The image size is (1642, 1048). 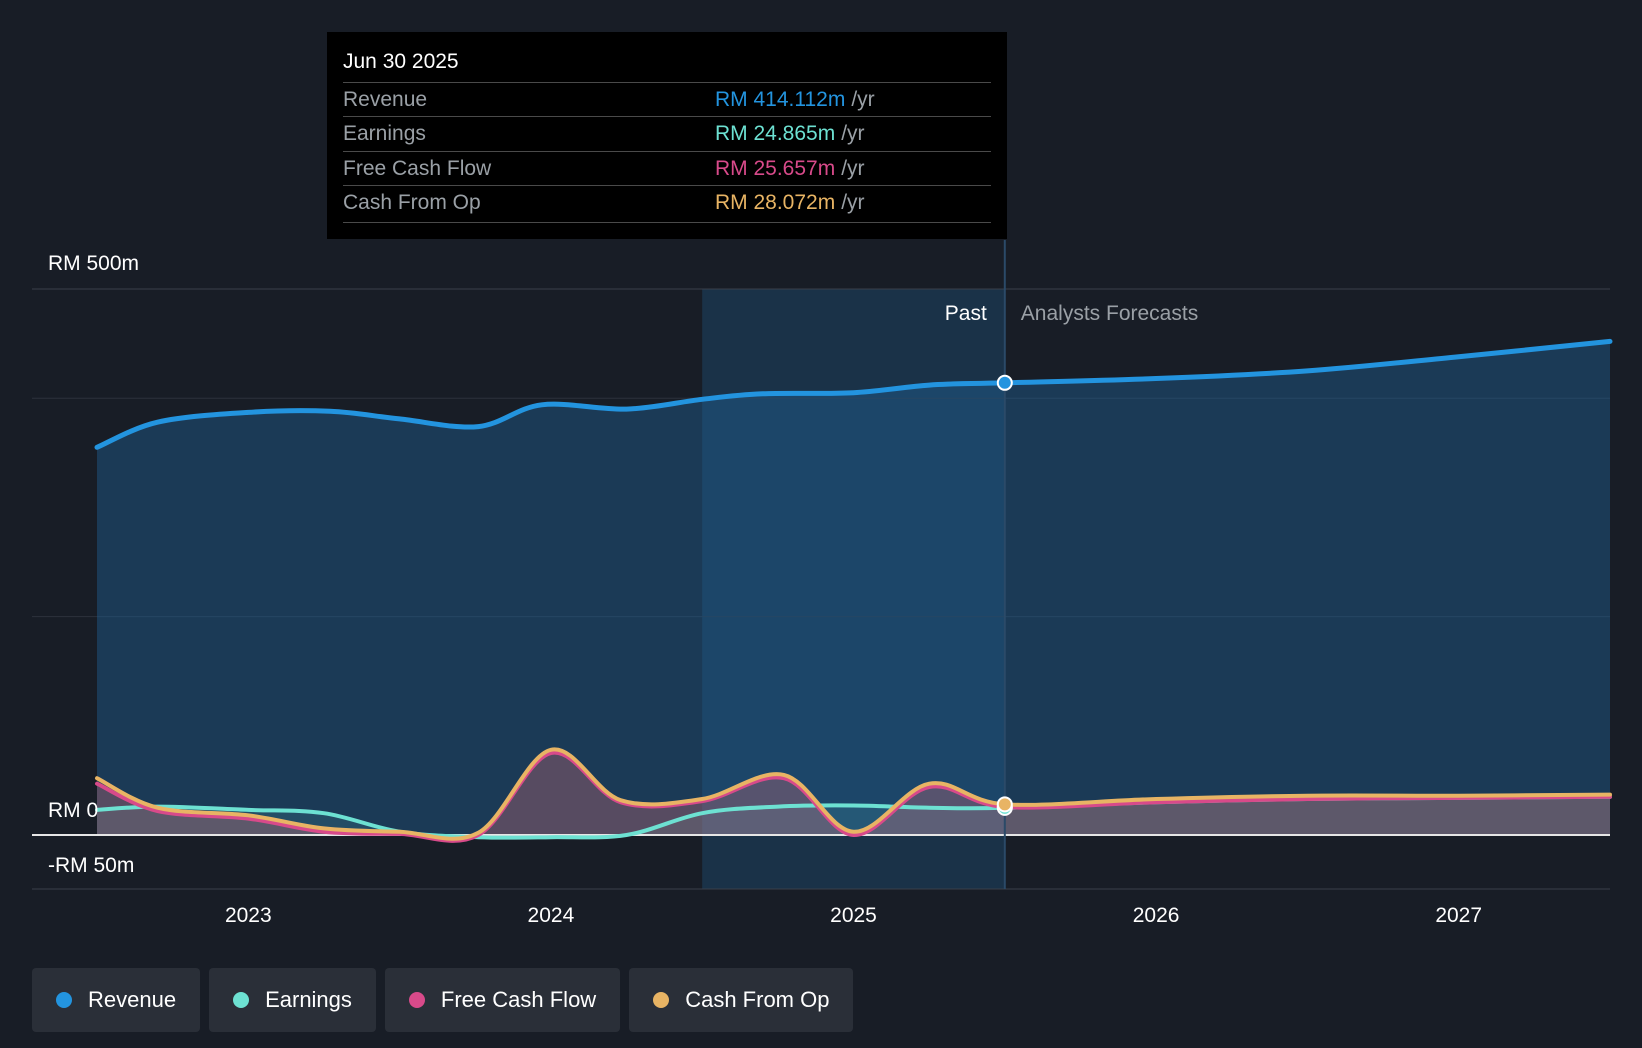 I want to click on past-label: Past, so click(x=966, y=313).